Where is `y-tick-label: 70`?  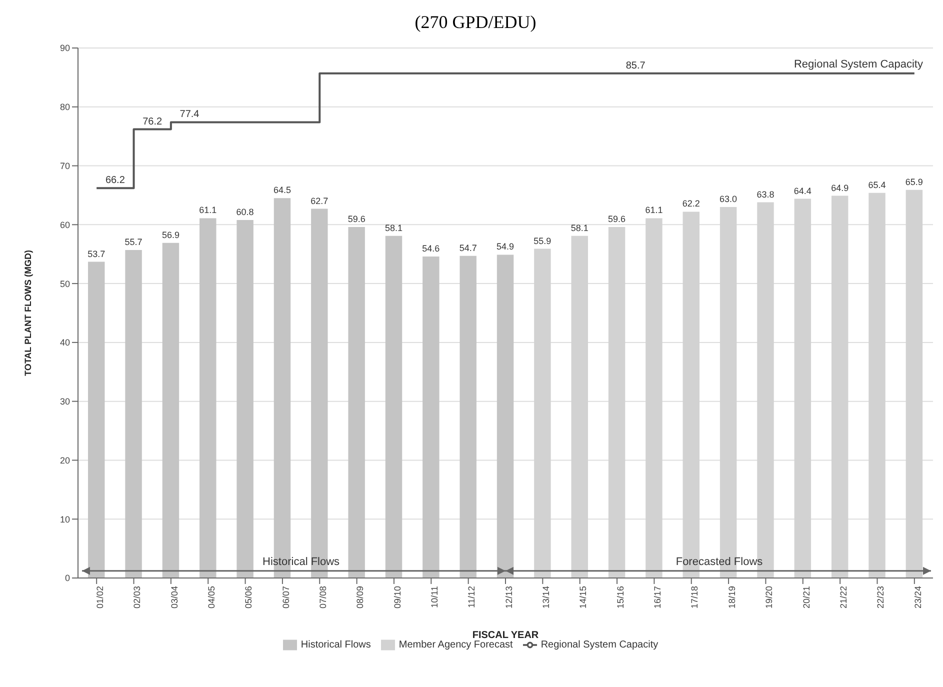
y-tick-label: 70 is located at coordinates (65, 165).